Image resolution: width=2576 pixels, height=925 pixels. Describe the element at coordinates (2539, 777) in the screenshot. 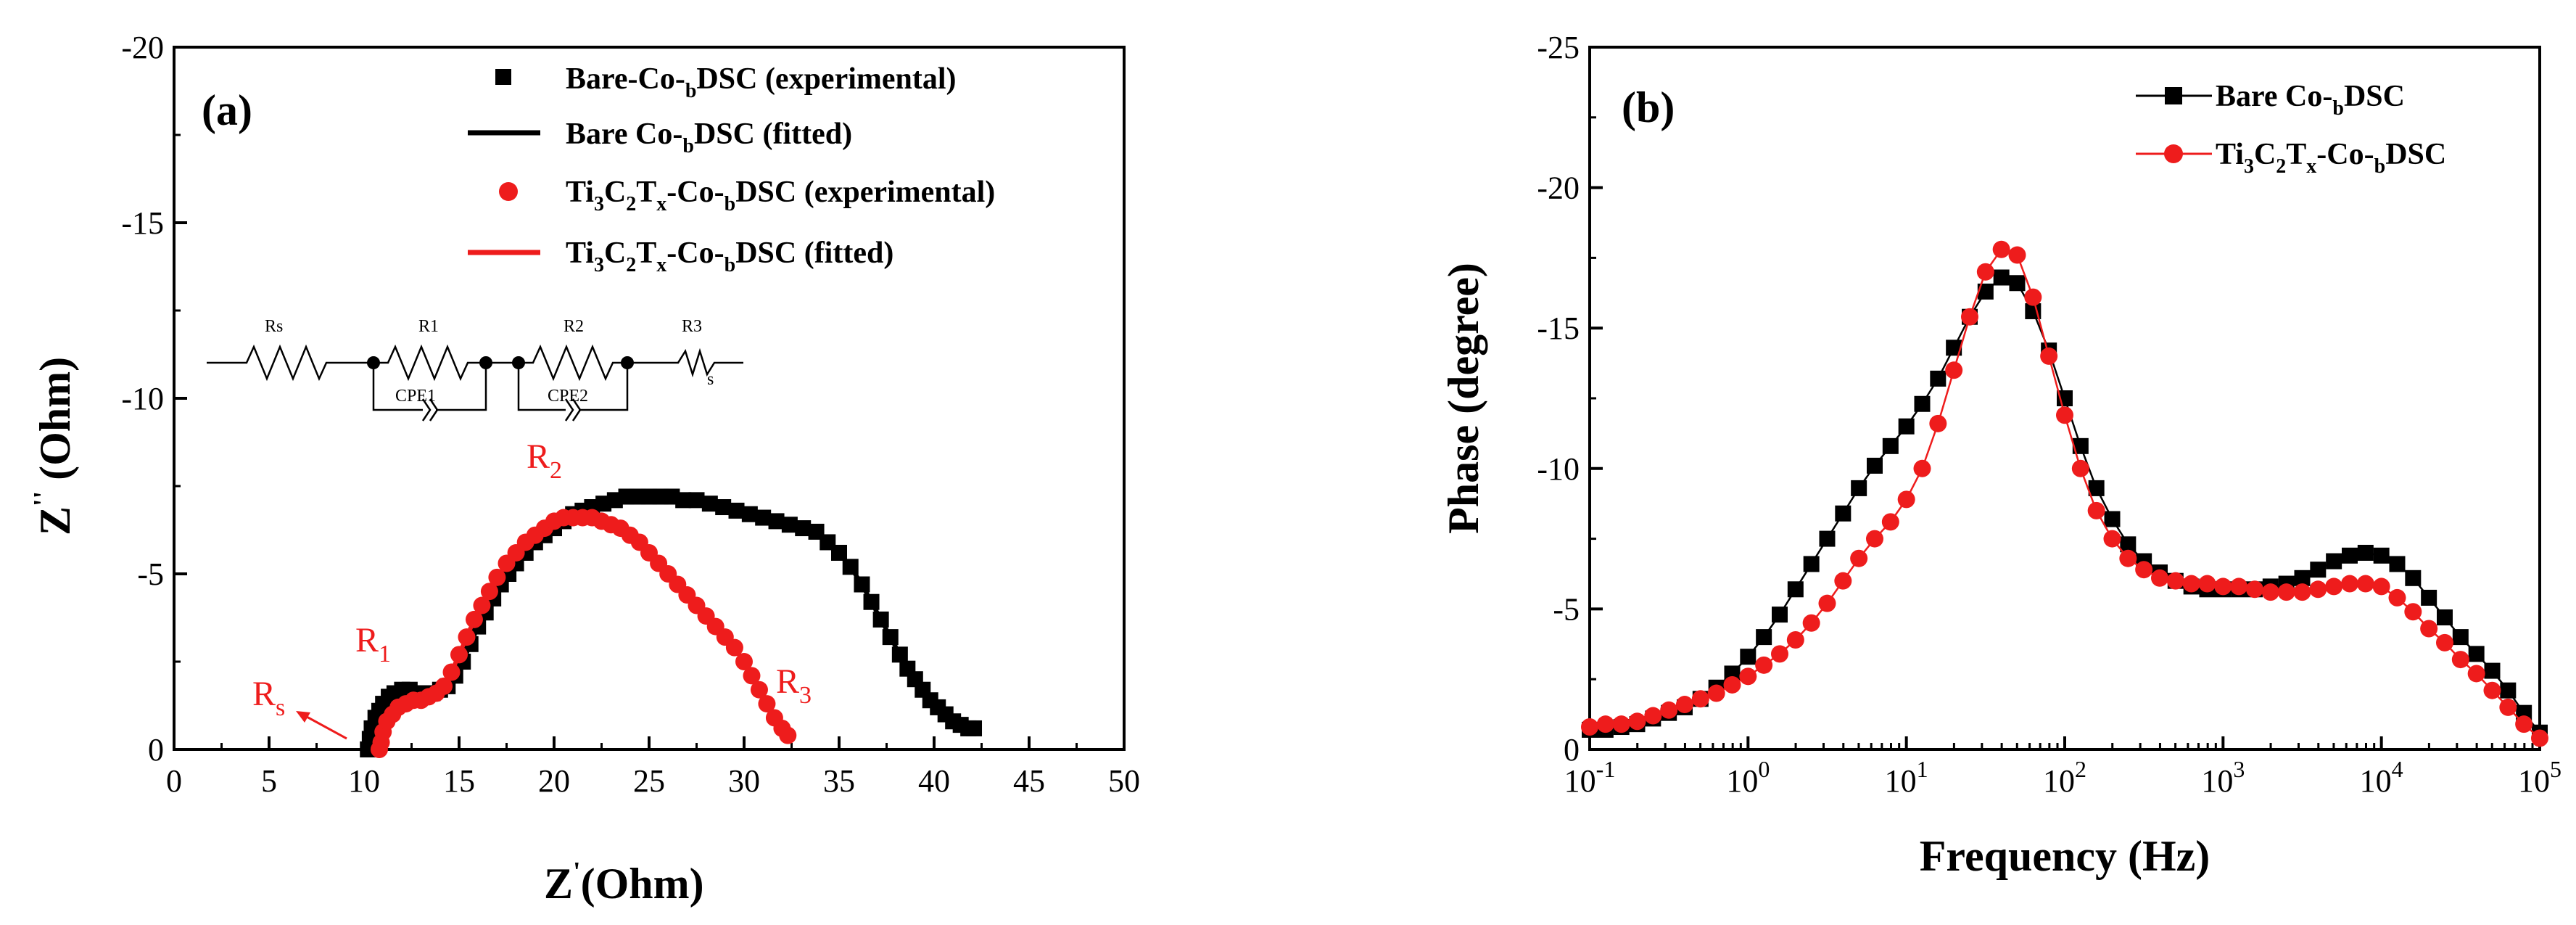

I see `x-tick-label: 10⁵` at that location.